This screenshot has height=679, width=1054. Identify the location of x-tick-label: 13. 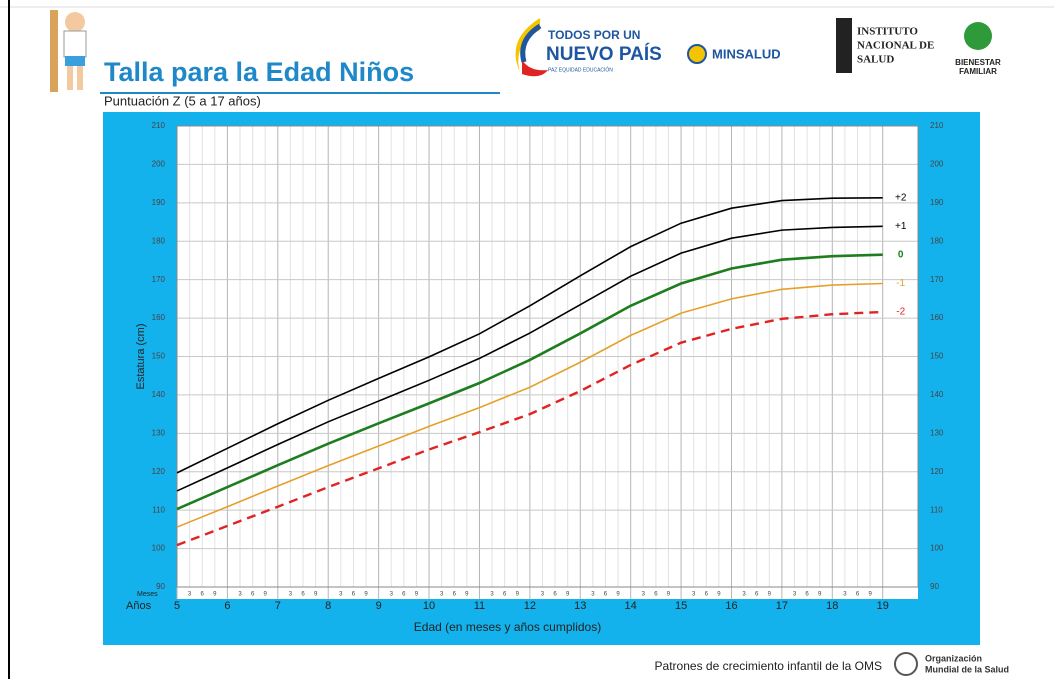
(580, 606).